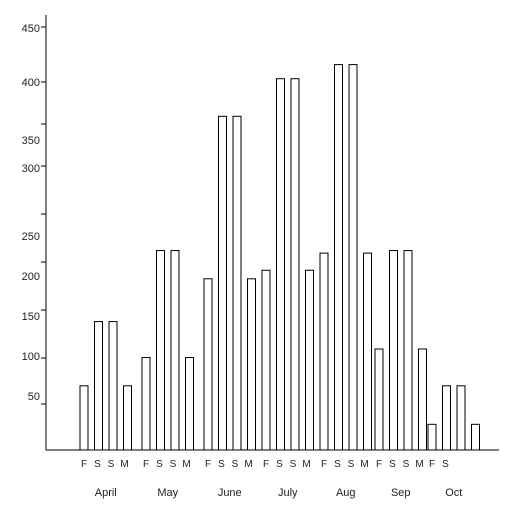 The image size is (505, 505). I want to click on day-label-oct-1: S, so click(445, 464).